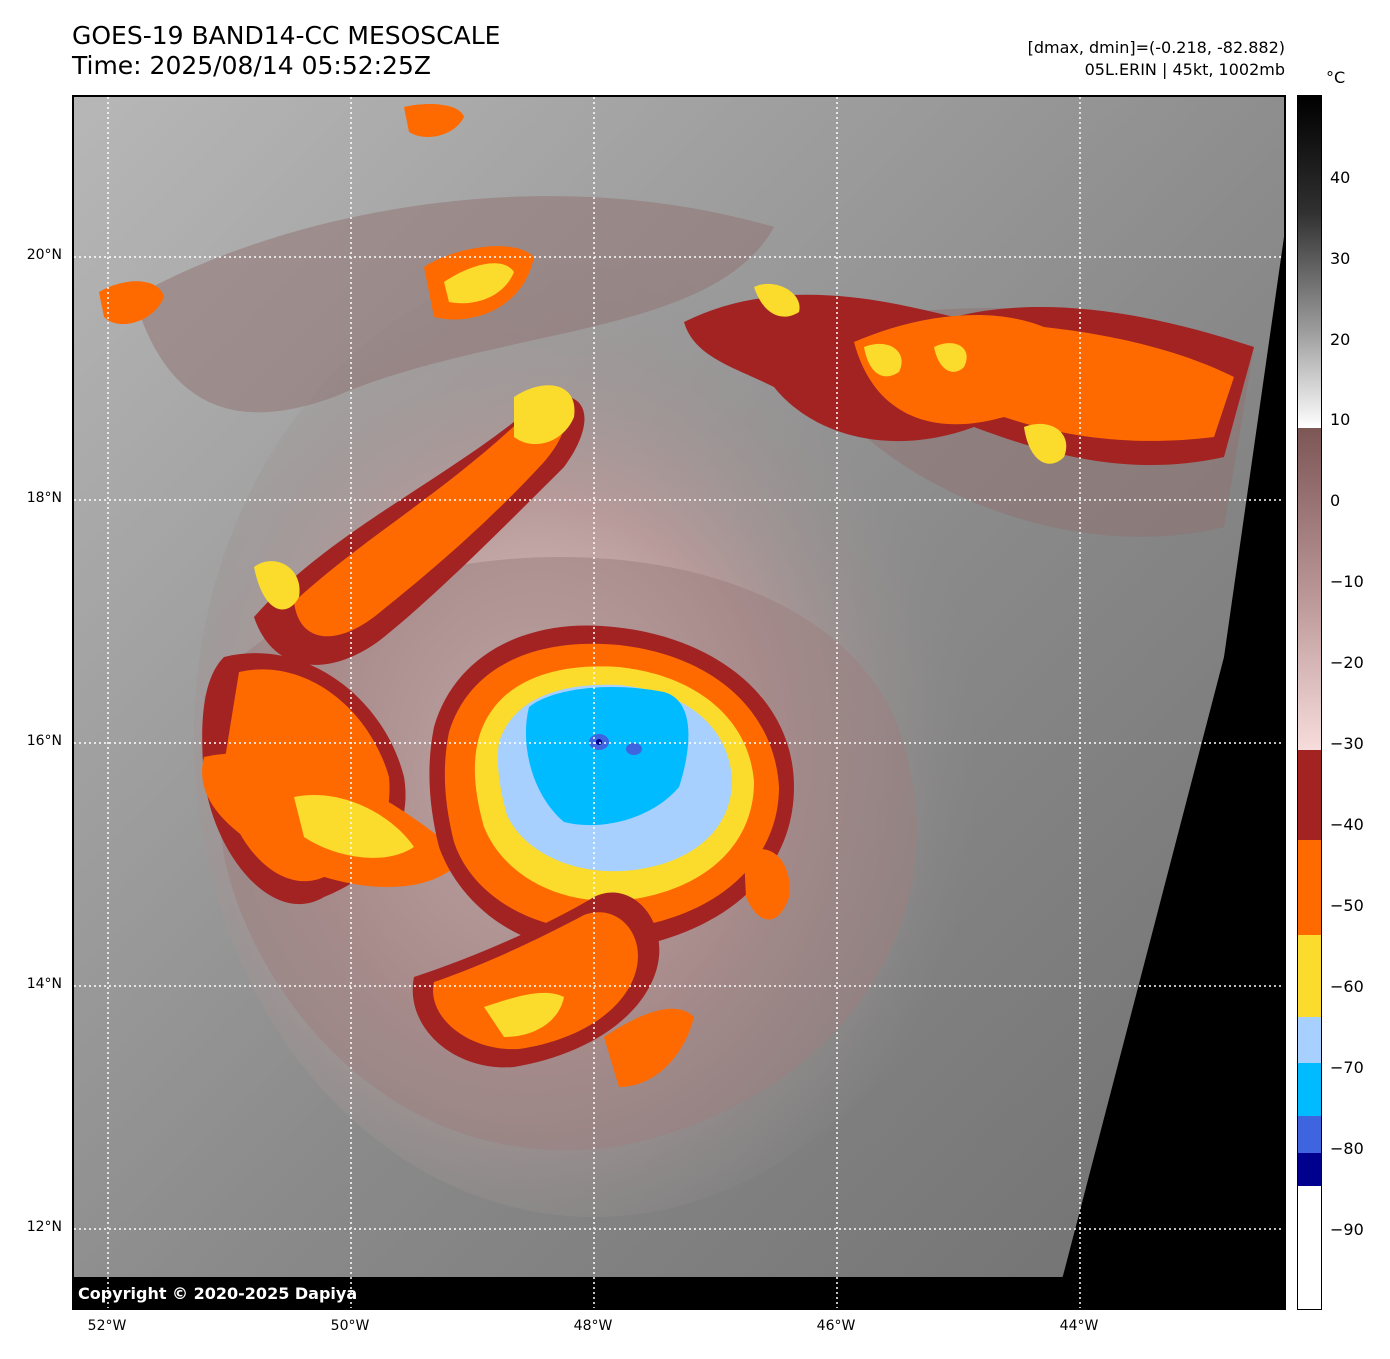  I want to click on colorbar-tick-minus70: −70, so click(1347, 1067).